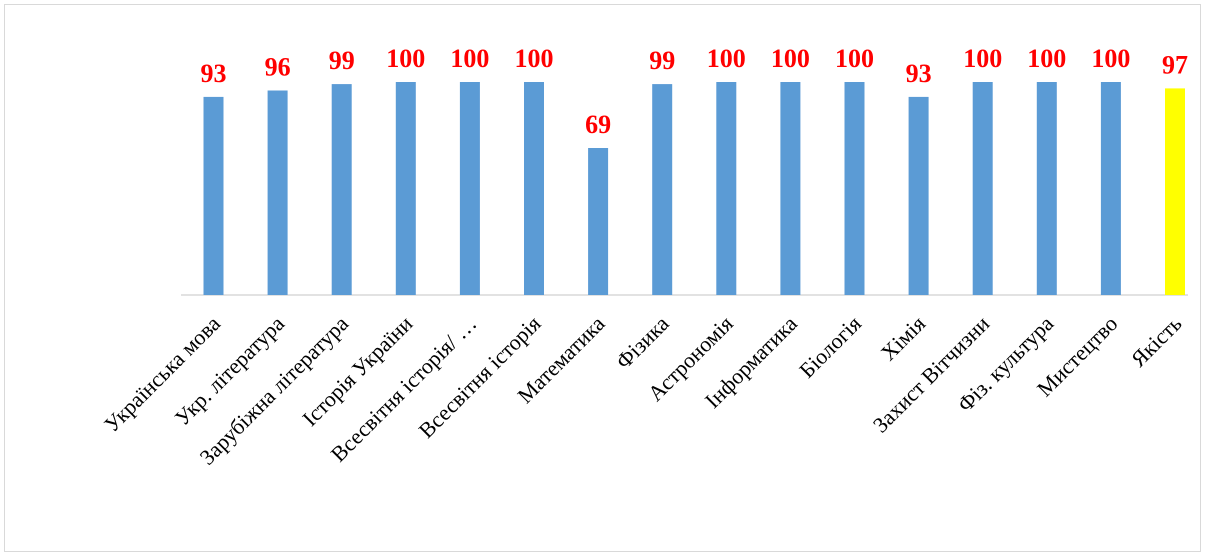 The width and height of the screenshot is (1206, 556). What do you see at coordinates (1175, 64) in the screenshot?
I see `value-label: 97` at bounding box center [1175, 64].